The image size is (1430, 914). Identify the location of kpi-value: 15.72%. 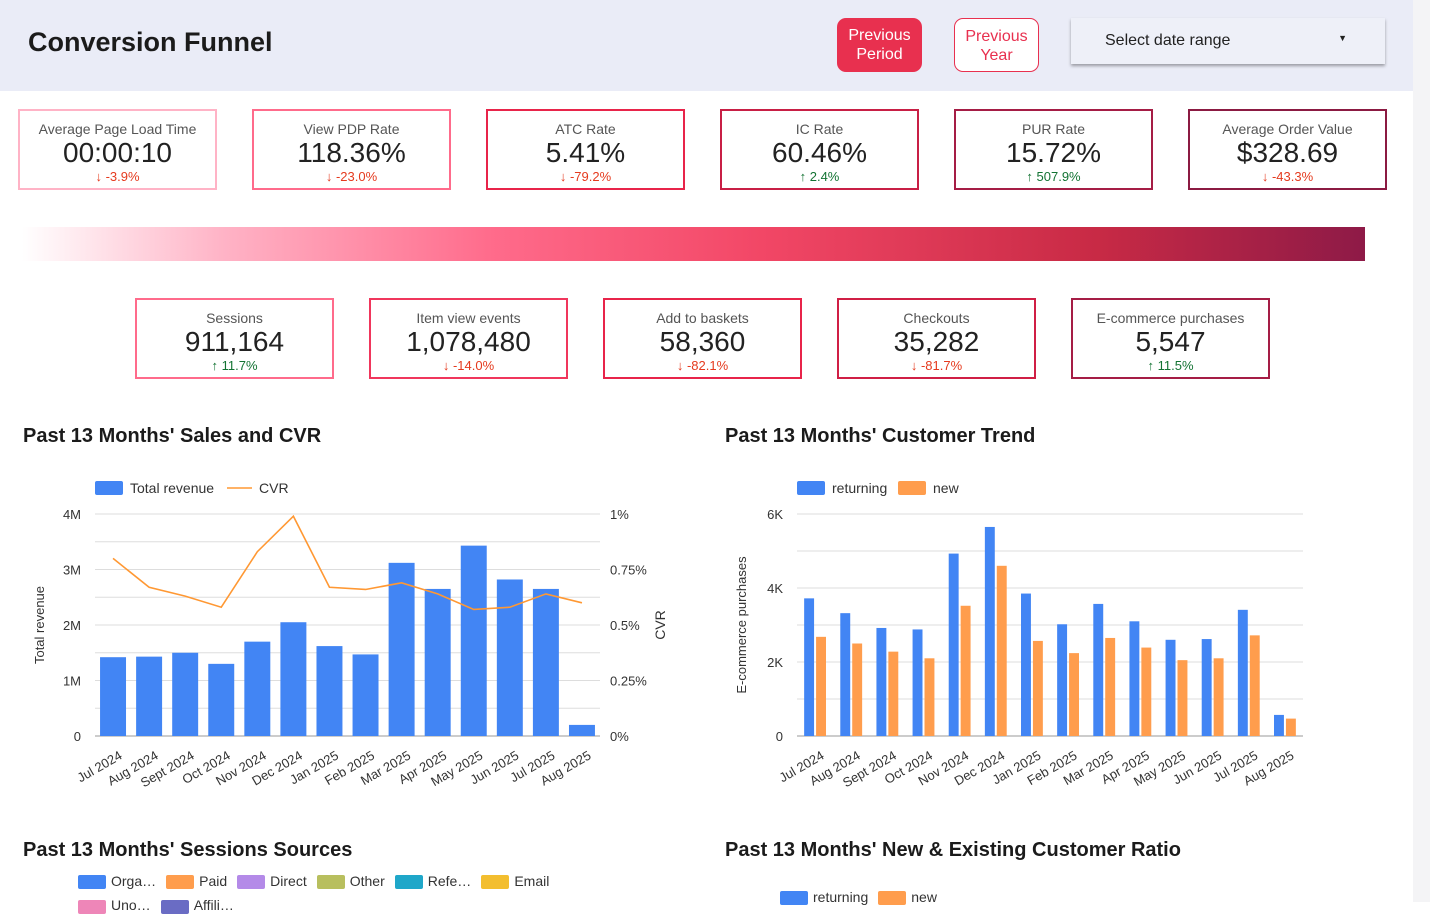
(1053, 153).